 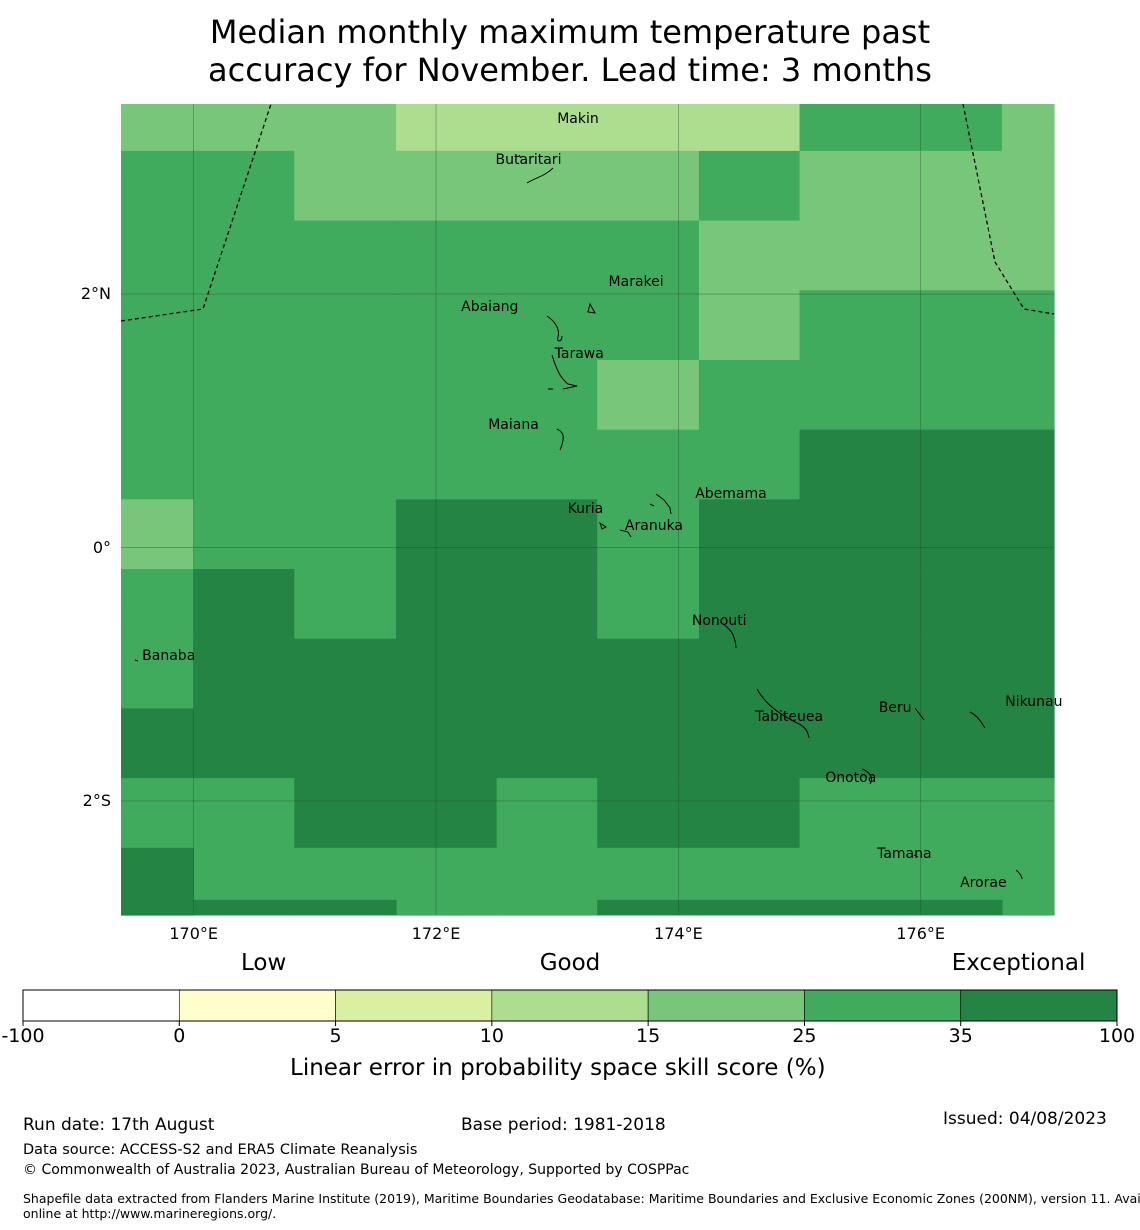 What do you see at coordinates (179, 1036) in the screenshot?
I see `colorbar-tick-label: 0` at bounding box center [179, 1036].